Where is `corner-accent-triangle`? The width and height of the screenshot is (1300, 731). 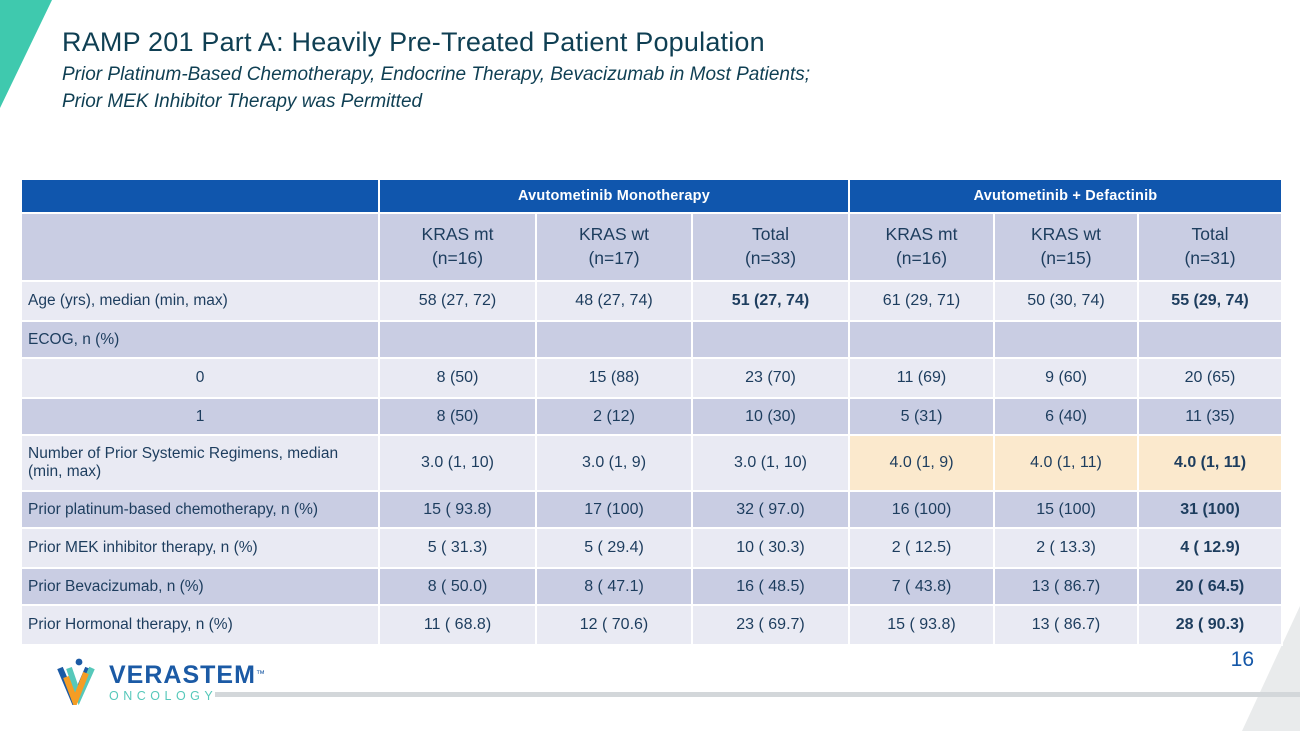 corner-accent-triangle is located at coordinates (26, 54).